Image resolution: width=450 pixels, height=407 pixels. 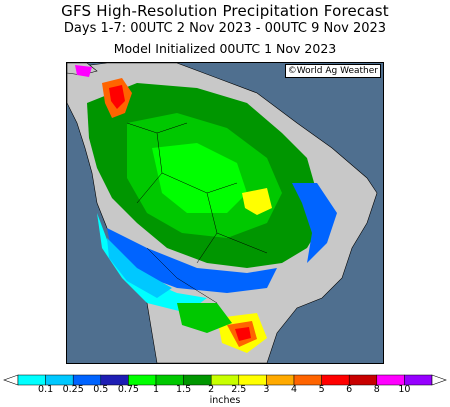 What do you see at coordinates (211, 389) in the screenshot?
I see `scale-tick-label: 2` at bounding box center [211, 389].